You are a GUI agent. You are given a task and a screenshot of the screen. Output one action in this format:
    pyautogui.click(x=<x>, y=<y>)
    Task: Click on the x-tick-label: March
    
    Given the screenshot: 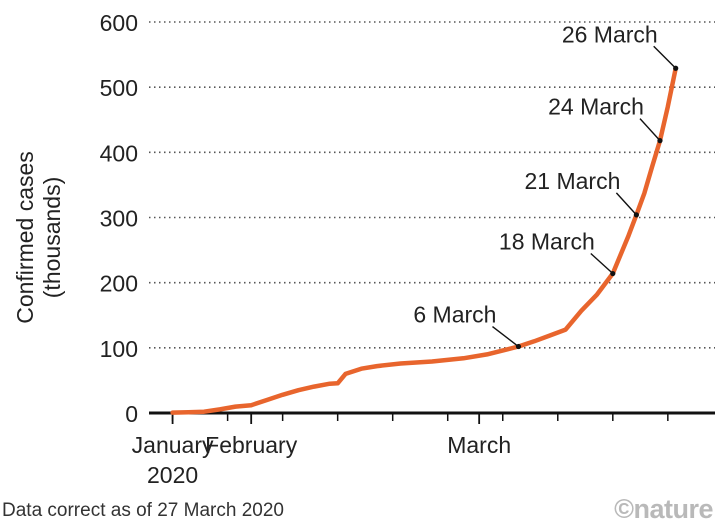 What is the action you would take?
    pyautogui.click(x=479, y=445)
    